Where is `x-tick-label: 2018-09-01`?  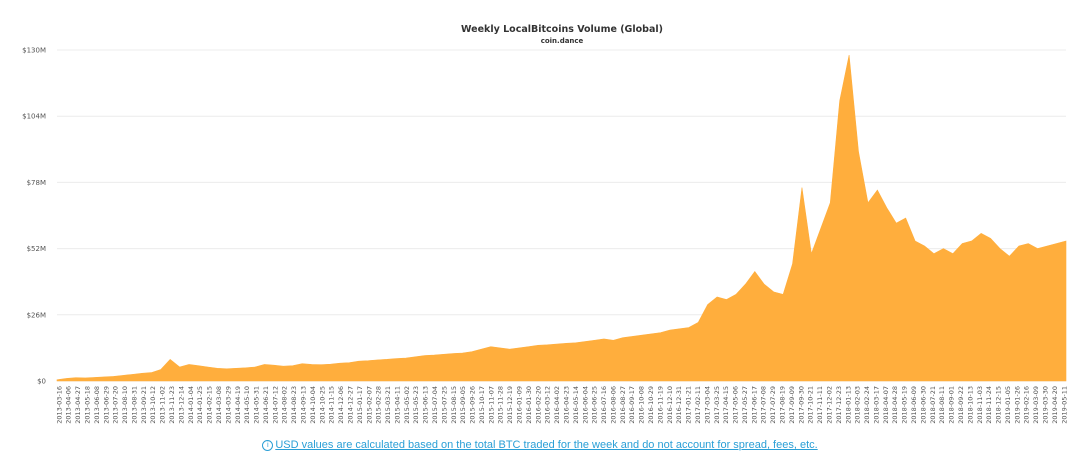
x-tick-label: 2018-09-01 is located at coordinates (952, 405).